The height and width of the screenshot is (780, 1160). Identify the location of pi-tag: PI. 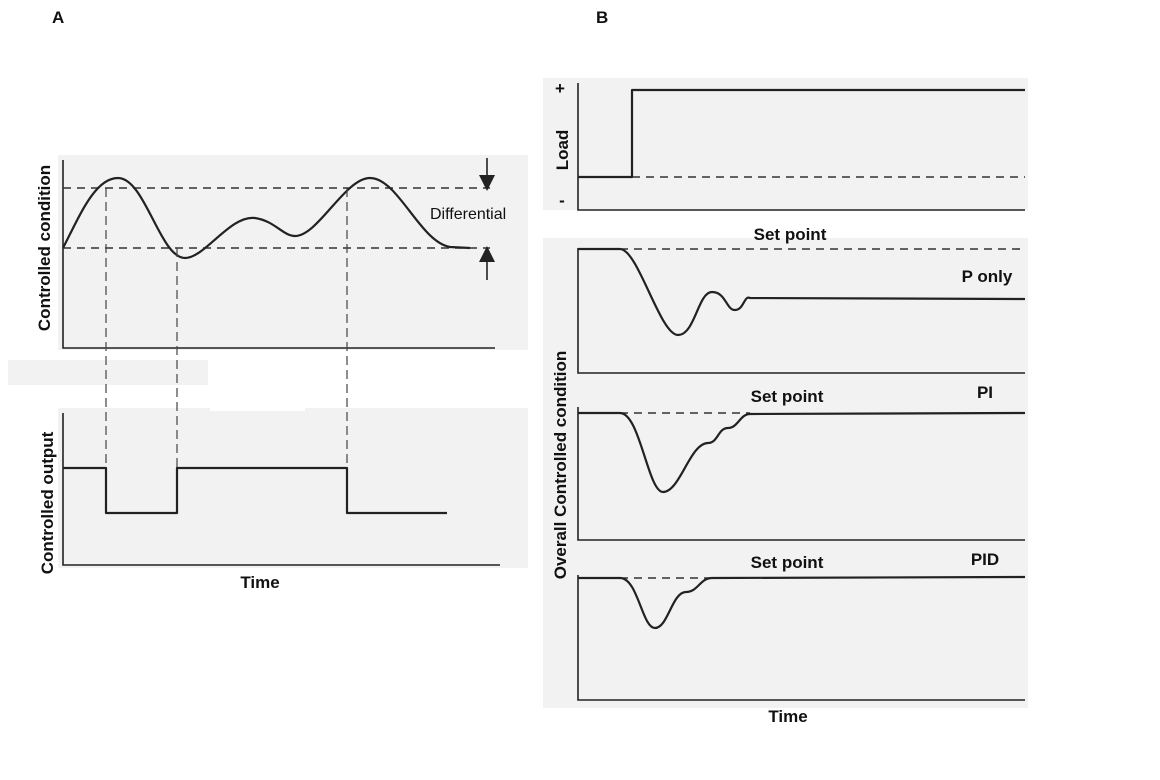
(985, 392).